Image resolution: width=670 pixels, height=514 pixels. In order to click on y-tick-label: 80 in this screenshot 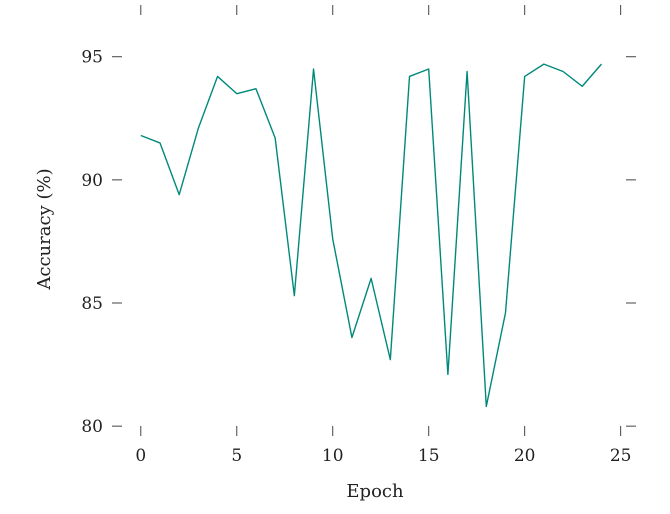, I will do `click(92, 427)`.